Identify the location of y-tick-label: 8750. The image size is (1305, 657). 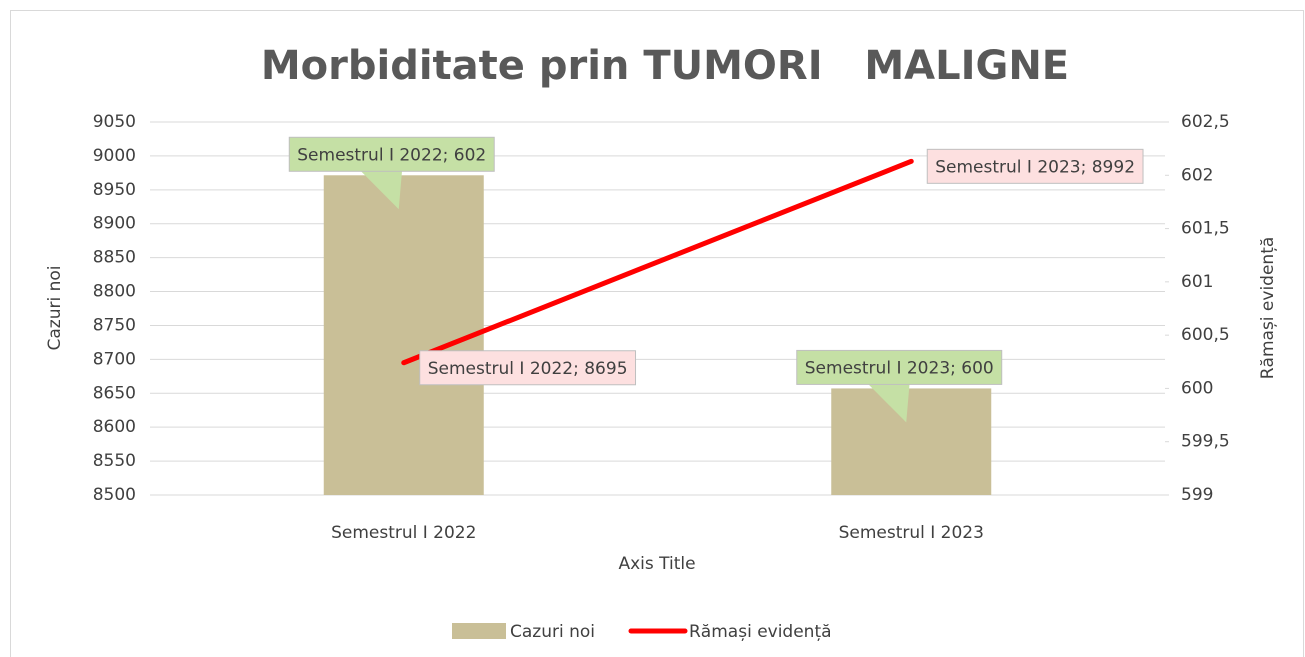
(114, 325).